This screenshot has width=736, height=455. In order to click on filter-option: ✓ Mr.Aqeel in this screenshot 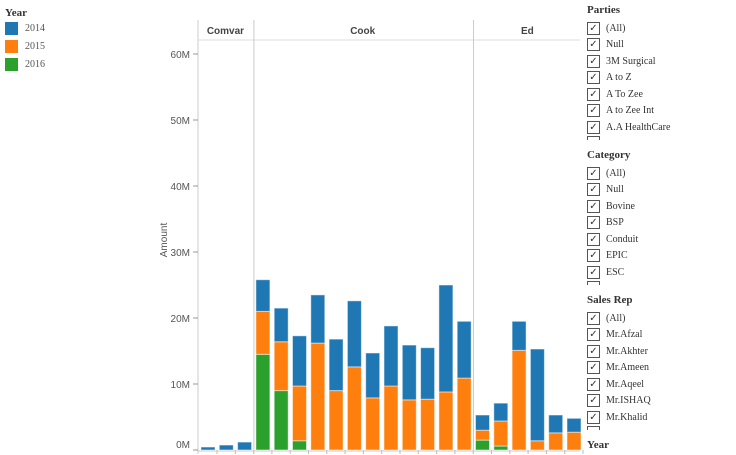, I will do `click(661, 384)`.